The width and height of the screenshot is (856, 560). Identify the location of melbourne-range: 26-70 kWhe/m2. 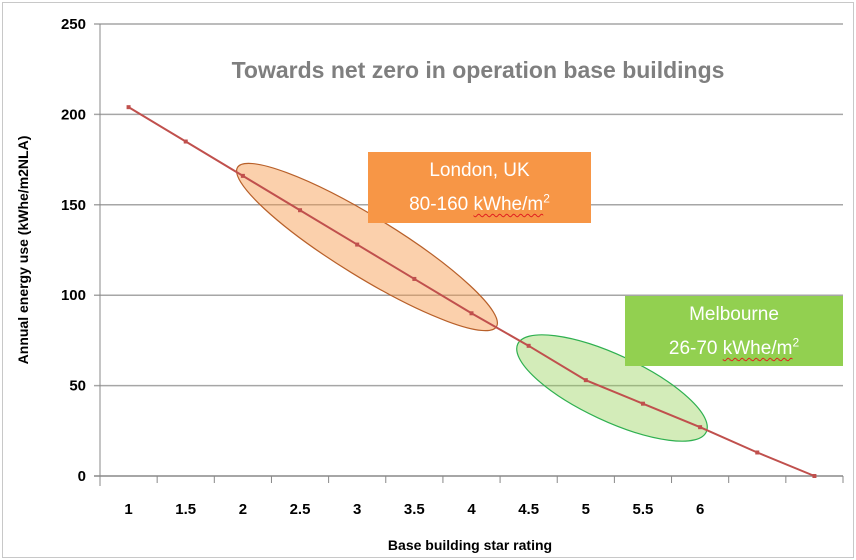
(734, 347).